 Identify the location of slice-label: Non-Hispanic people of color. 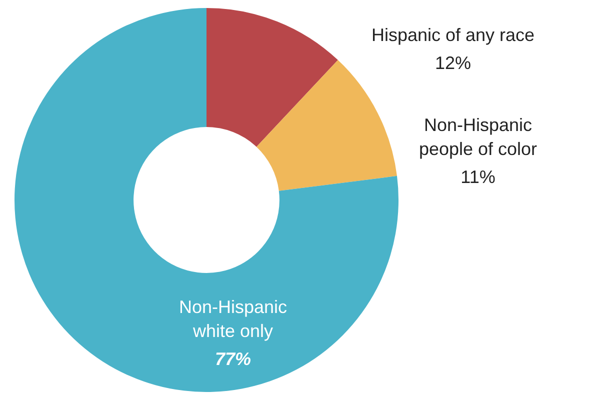
(478, 136).